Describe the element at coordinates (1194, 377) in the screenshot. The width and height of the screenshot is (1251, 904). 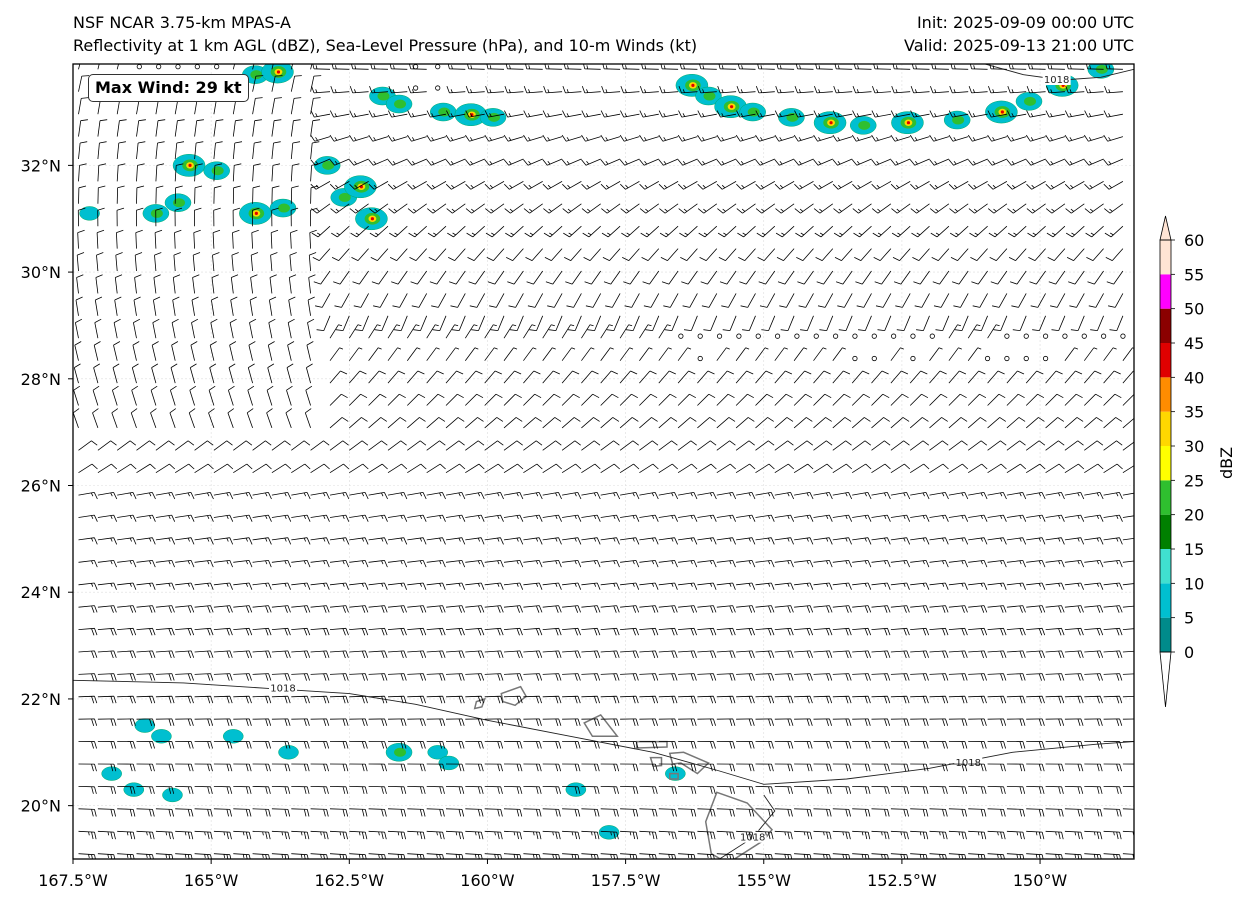
I see `colorbar-tick-label: 40` at that location.